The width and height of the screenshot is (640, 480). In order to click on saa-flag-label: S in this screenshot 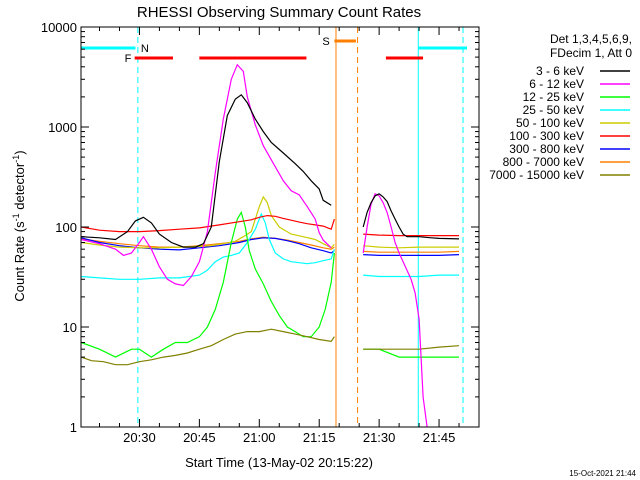, I will do `click(325, 42)`.